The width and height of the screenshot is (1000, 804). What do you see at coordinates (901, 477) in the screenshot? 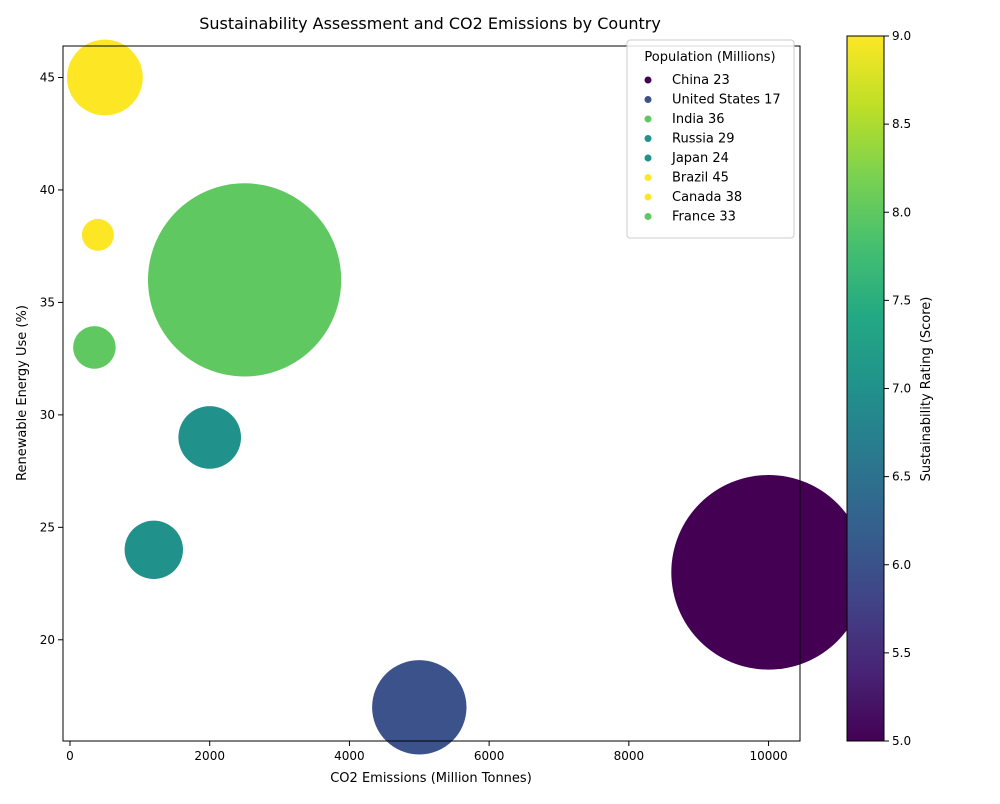
I see `colorbar-tick-label: 6.5` at bounding box center [901, 477].